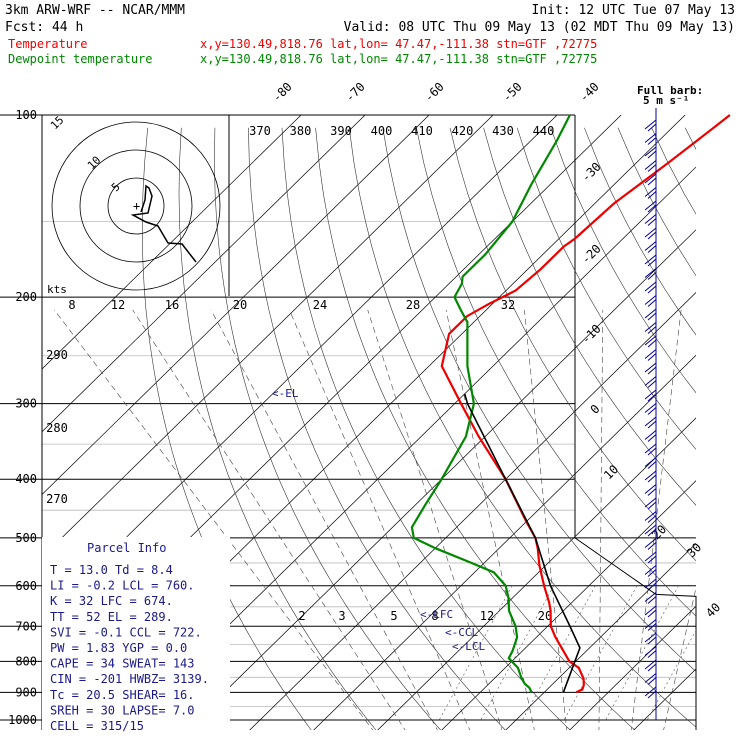 This screenshot has height=740, width=740. Describe the element at coordinates (591, 254) in the screenshot. I see `isotherm-label: -20` at that location.